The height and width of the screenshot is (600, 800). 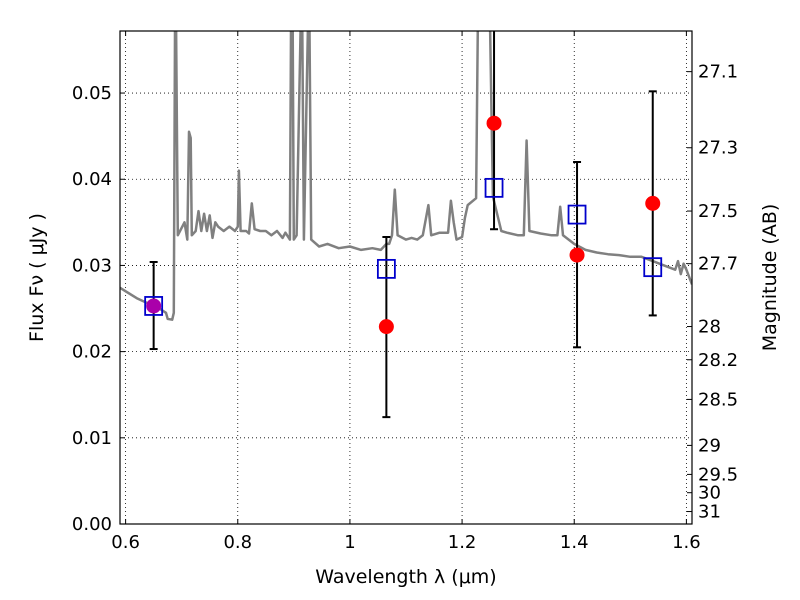 I want to click on right-tick-label: 27.1, so click(x=718, y=72).